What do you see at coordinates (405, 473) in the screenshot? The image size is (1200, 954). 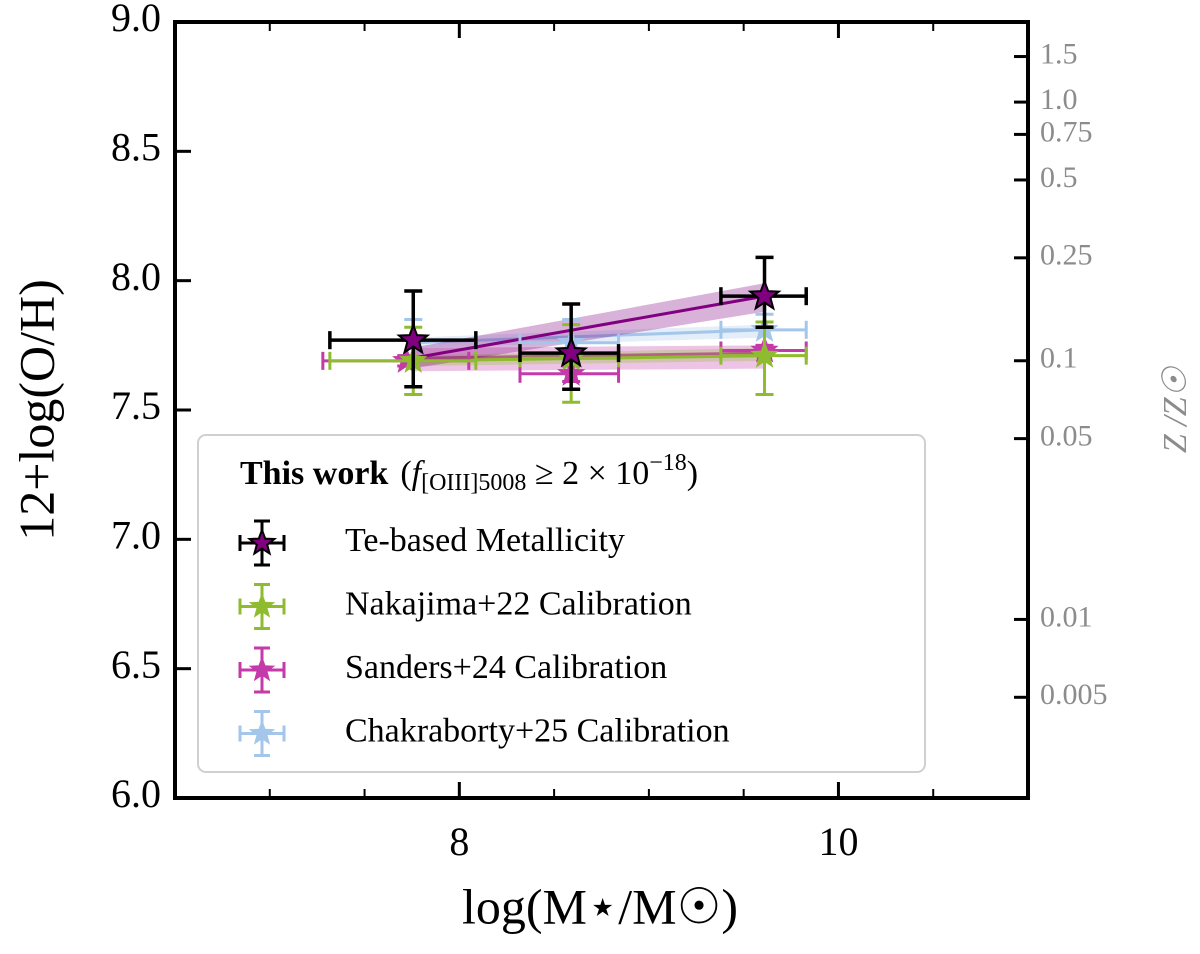 I see `legend-condition: (` at bounding box center [405, 473].